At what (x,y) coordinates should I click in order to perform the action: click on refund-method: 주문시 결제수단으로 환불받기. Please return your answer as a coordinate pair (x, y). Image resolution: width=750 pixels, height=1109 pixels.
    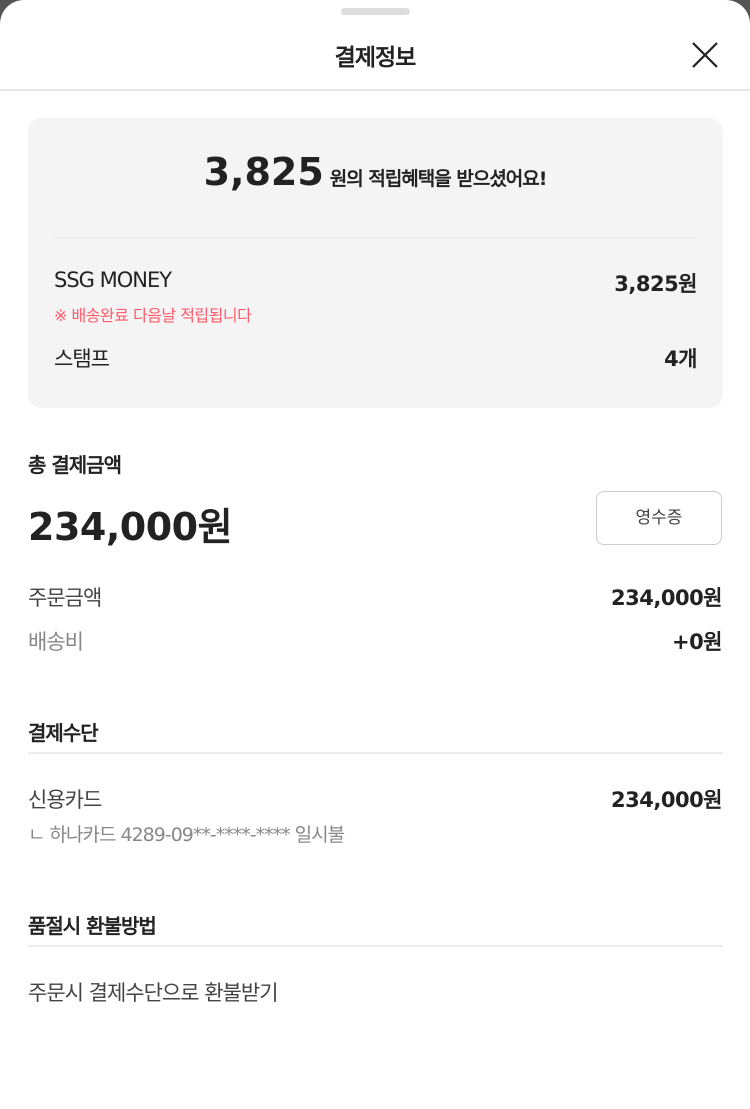
    Looking at the image, I should click on (153, 993).